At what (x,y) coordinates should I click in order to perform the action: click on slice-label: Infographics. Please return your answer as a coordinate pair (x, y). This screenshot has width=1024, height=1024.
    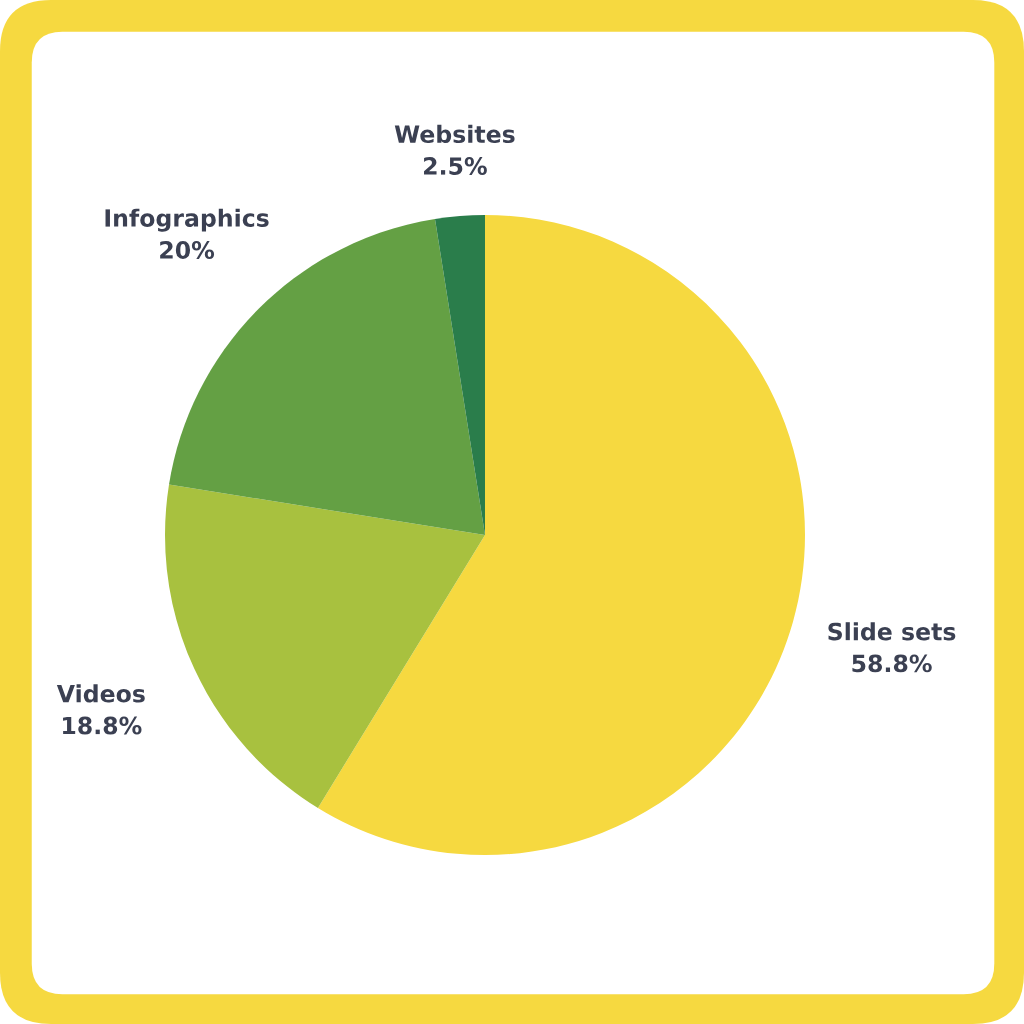
    Looking at the image, I should click on (187, 220).